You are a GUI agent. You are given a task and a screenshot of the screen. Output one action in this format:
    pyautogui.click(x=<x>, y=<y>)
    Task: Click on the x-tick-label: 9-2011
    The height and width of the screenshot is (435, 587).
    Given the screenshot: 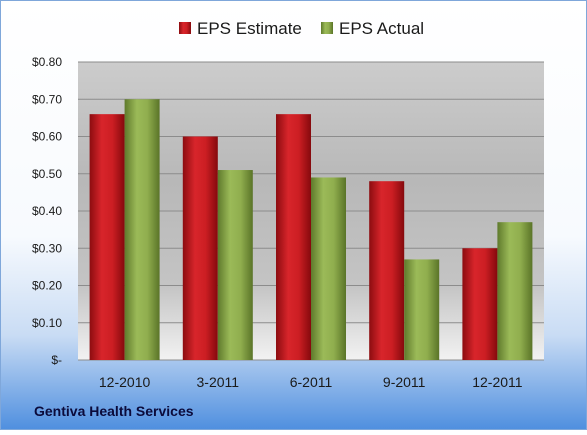 What is the action you would take?
    pyautogui.click(x=404, y=382)
    